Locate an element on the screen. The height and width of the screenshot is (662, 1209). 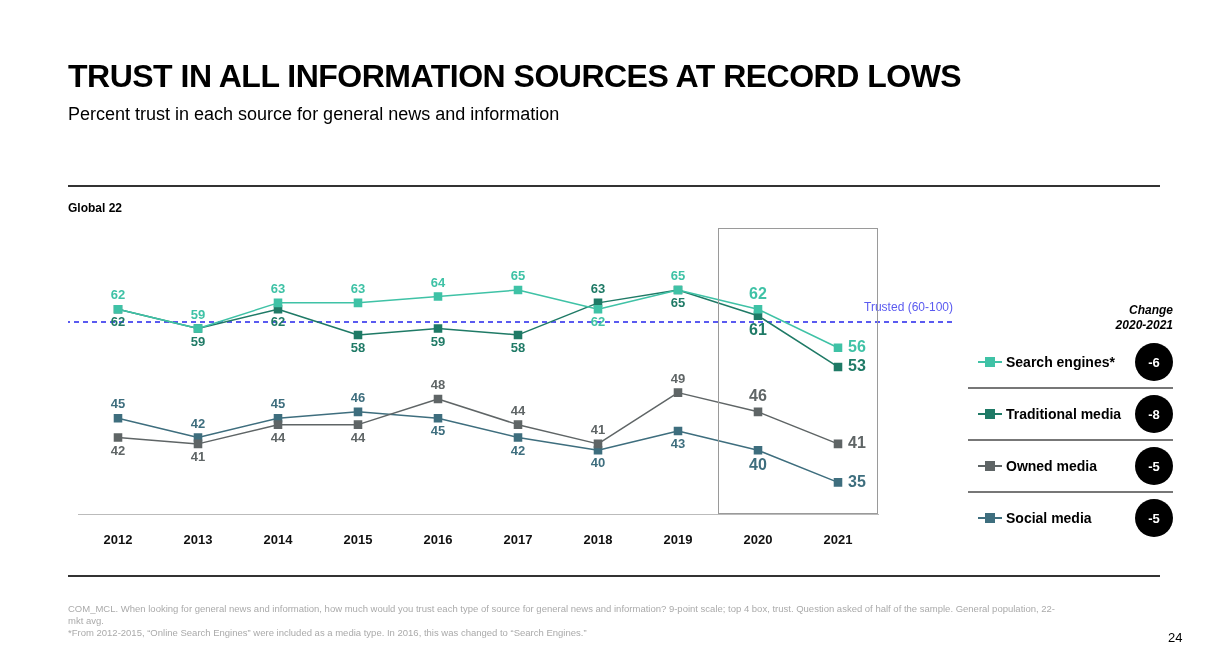
data-label: 43 is located at coordinates (678, 444).